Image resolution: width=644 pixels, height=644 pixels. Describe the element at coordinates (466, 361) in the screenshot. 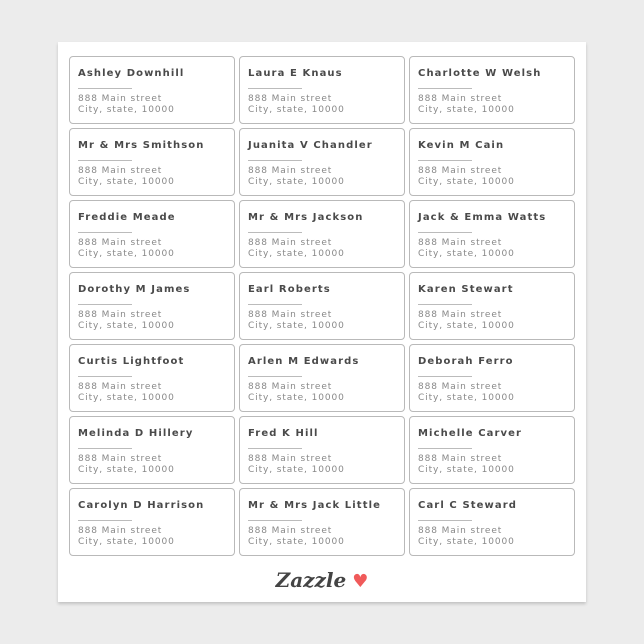

I see `recipient-name: Deborah Ferro` at that location.